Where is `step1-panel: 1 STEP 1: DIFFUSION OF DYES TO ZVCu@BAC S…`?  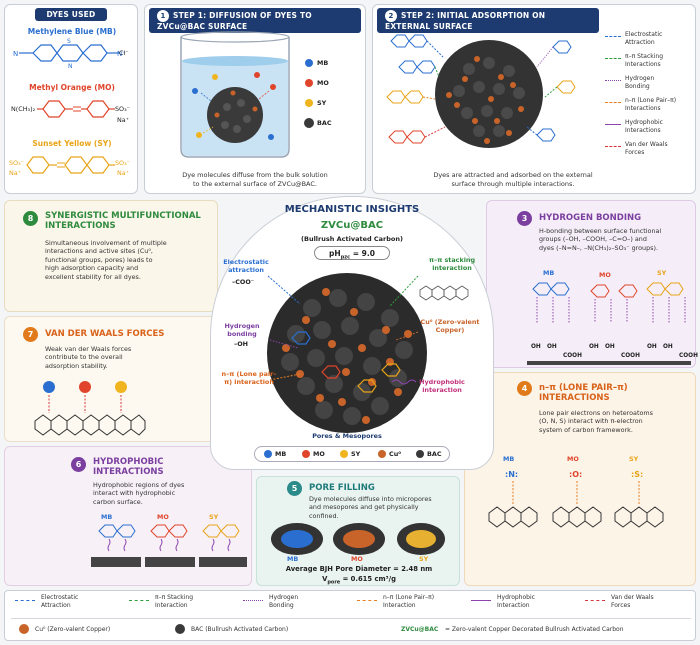 step1-panel: 1 STEP 1: DIFFUSION OF DYES TO ZVCu@BAC S… is located at coordinates (255, 99).